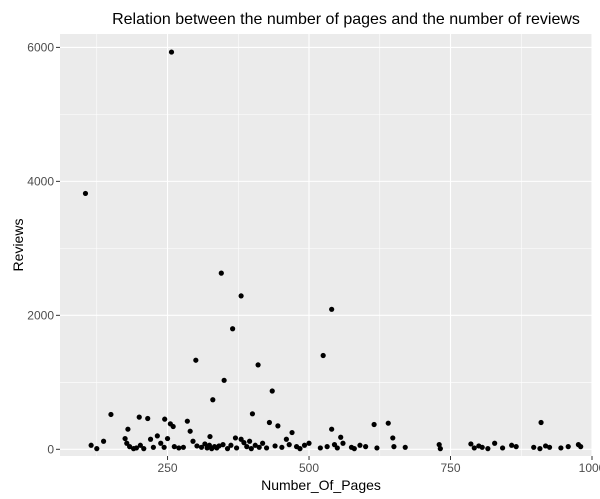 This screenshot has width=600, height=499. I want to click on x-tick-label: 250, so click(168, 468).